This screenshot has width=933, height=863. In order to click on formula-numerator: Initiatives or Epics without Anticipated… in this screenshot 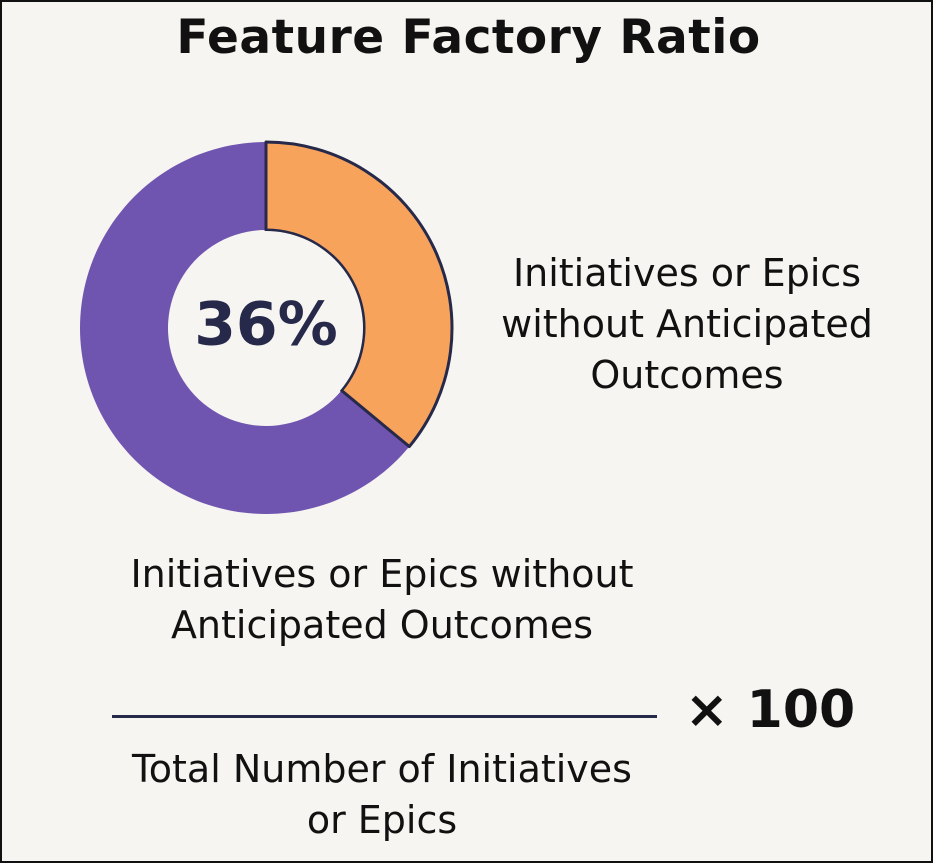, I will do `click(382, 599)`.